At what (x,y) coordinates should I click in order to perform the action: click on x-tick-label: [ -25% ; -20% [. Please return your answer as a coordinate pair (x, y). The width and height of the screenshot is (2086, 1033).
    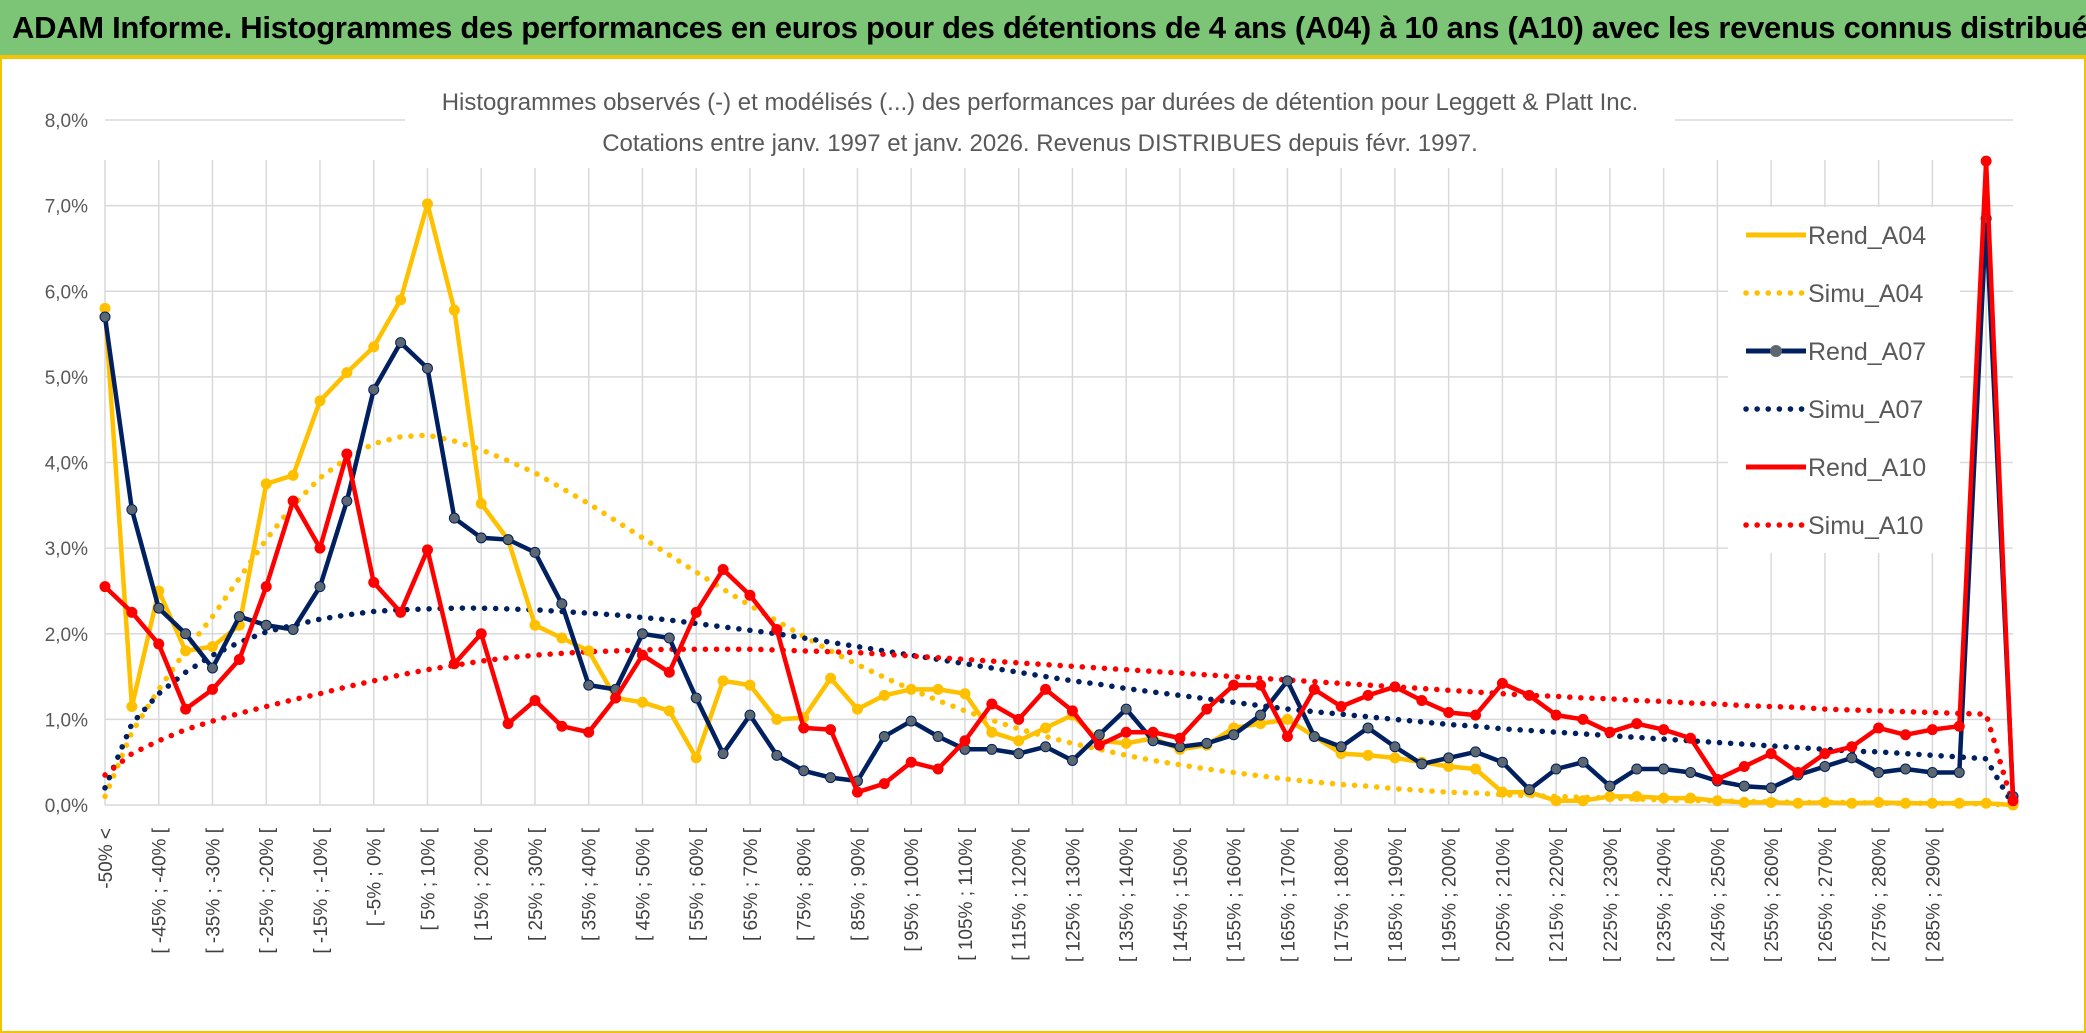
    Looking at the image, I should click on (267, 890).